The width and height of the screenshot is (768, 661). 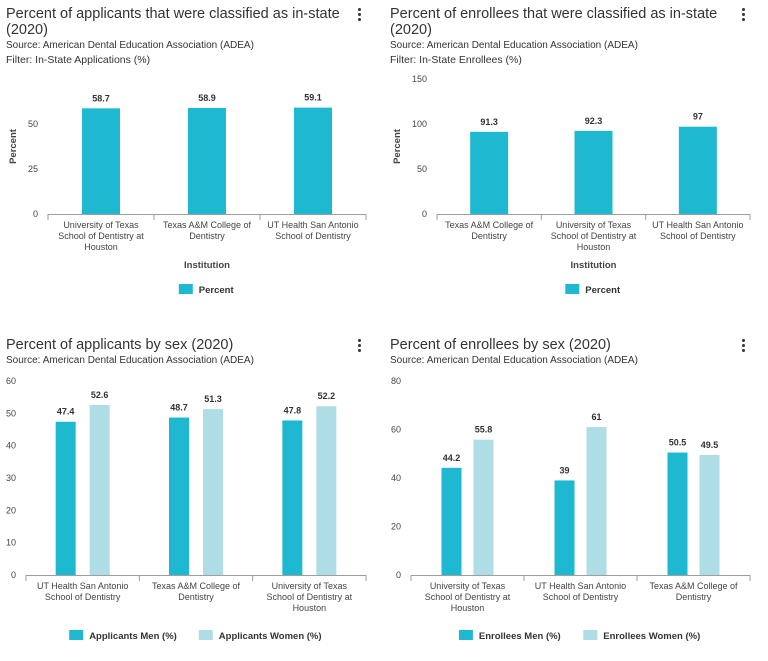 What do you see at coordinates (270, 636) in the screenshot?
I see `legend-label: Applicants Women (%)` at bounding box center [270, 636].